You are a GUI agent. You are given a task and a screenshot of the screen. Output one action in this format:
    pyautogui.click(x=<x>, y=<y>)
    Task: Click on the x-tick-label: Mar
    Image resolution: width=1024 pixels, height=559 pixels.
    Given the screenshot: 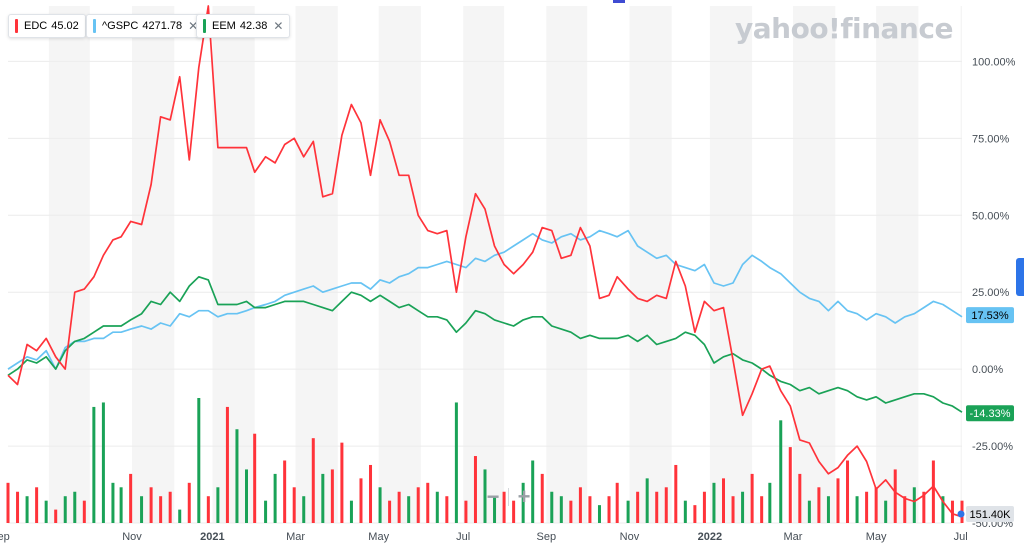 What is the action you would take?
    pyautogui.click(x=295, y=537)
    